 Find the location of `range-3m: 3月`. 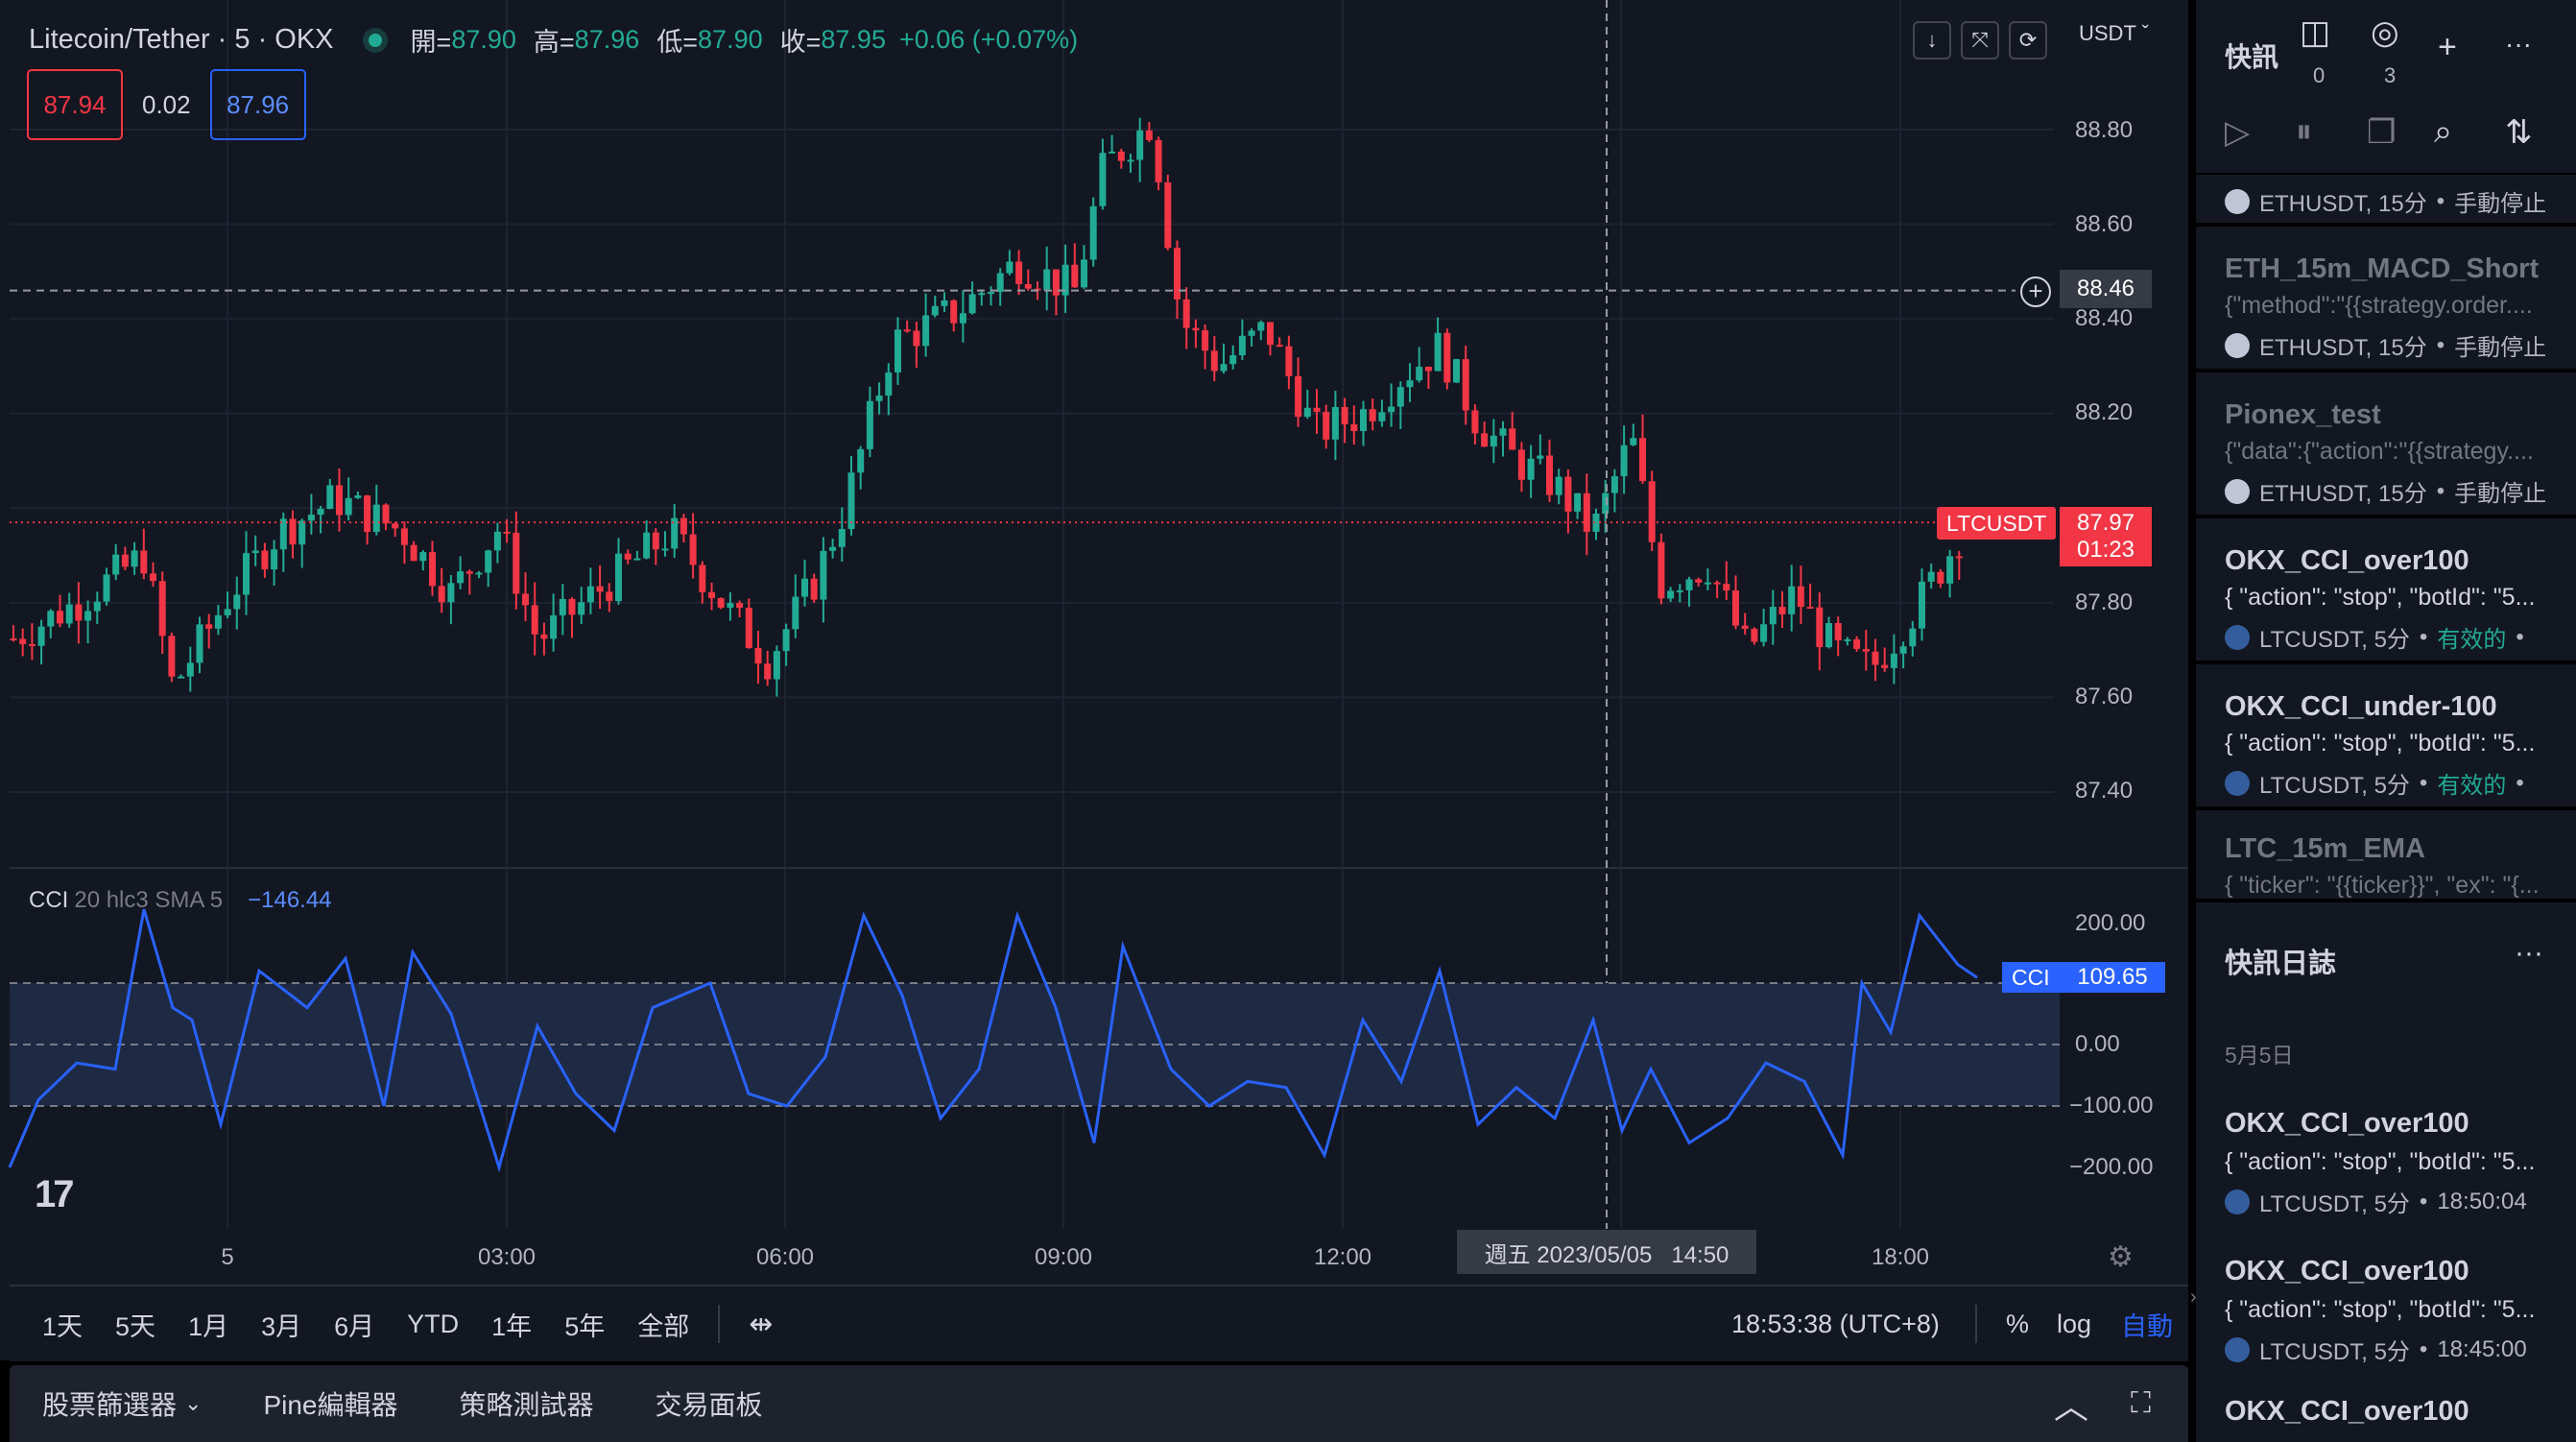

range-3m: 3月 is located at coordinates (281, 1326).